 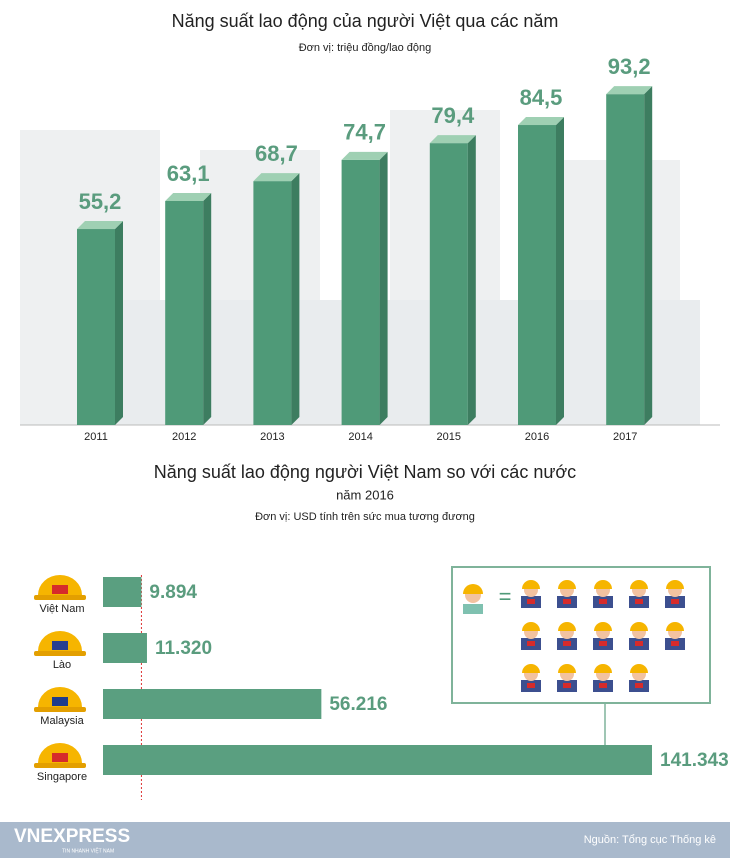 I want to click on value-label: 93,2, so click(x=629, y=66).